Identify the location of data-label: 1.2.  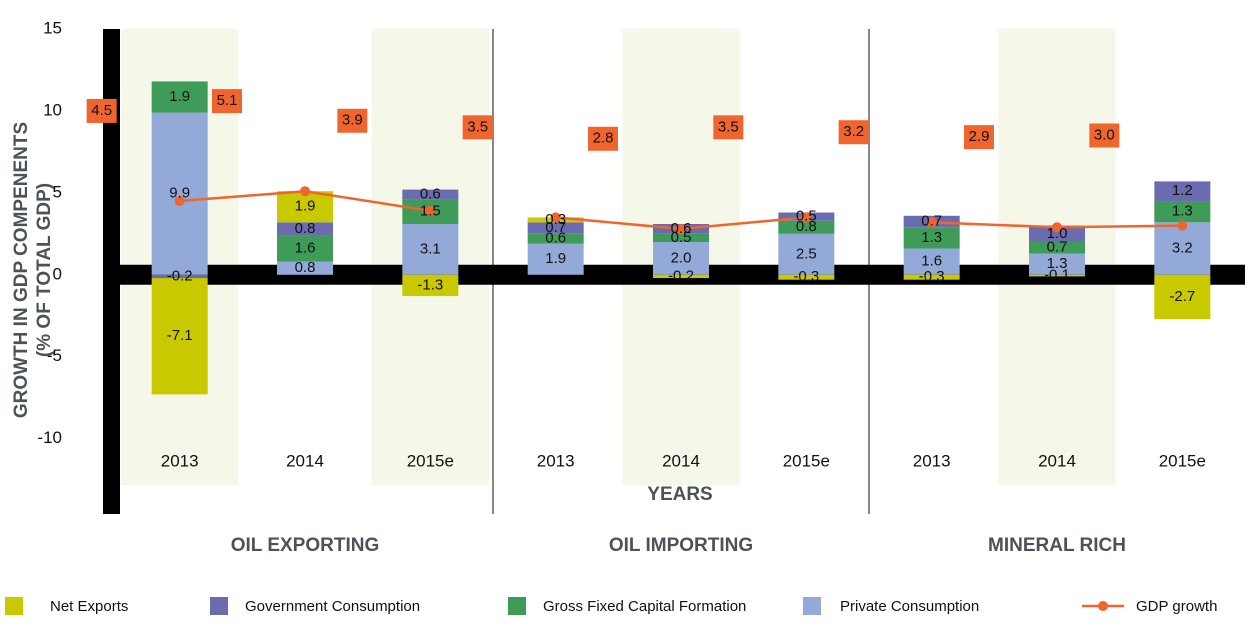
(1182, 190).